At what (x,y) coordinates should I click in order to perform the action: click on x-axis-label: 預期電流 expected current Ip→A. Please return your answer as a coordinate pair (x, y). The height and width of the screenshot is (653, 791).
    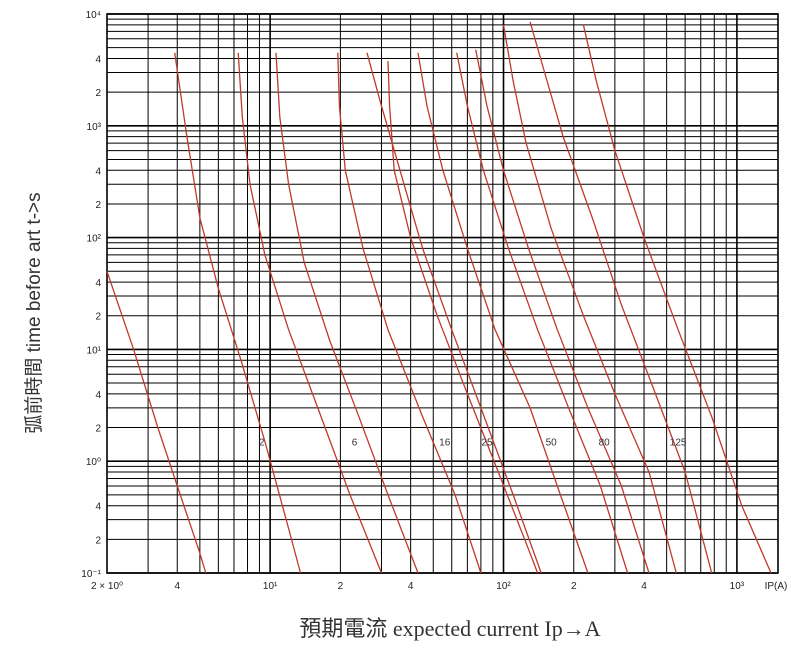
    Looking at the image, I should click on (449, 628).